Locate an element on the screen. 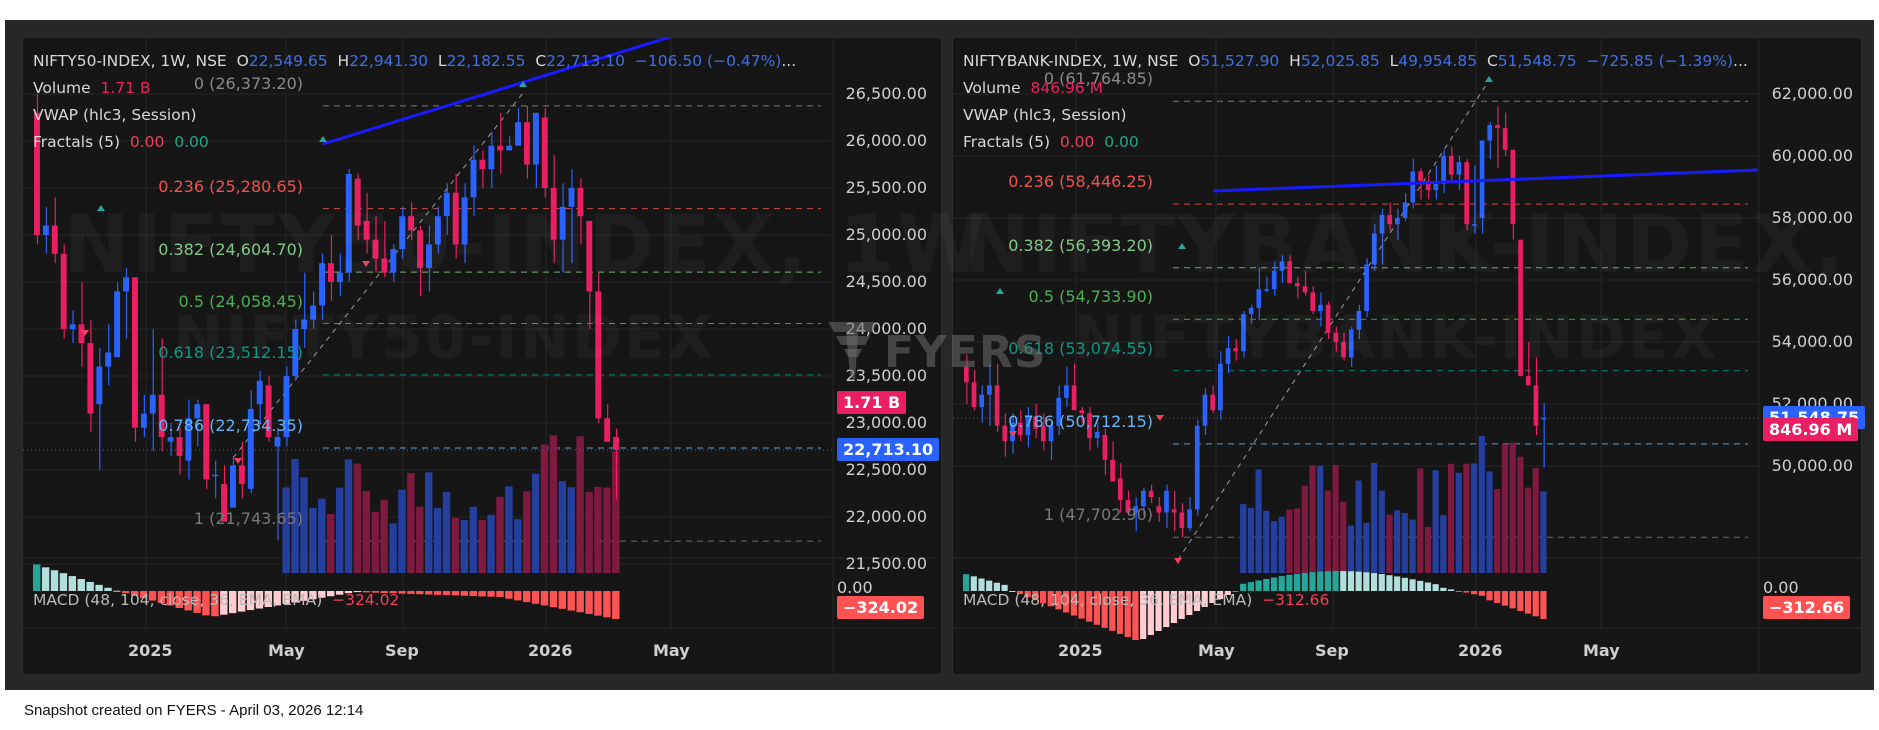  open-value: 22,549.65 is located at coordinates (288, 61).